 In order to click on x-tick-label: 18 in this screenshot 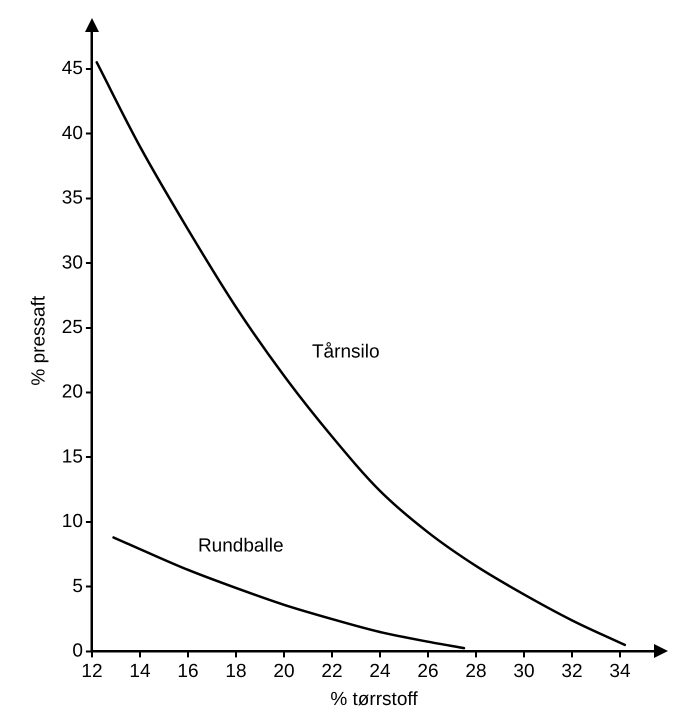, I will do `click(236, 671)`.